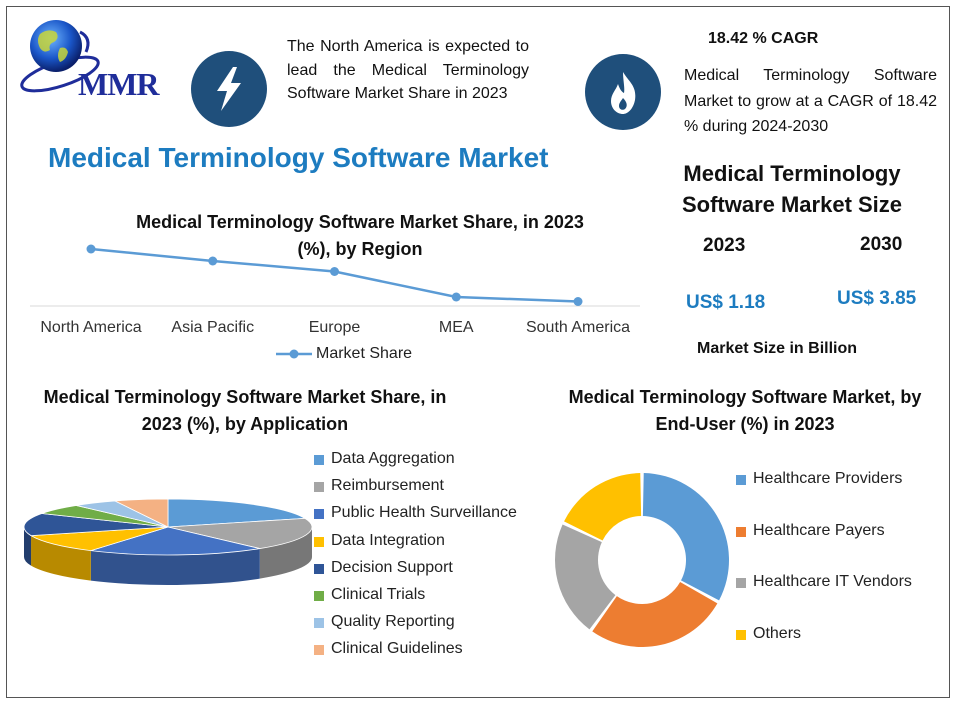 The height and width of the screenshot is (707, 960). What do you see at coordinates (763, 38) in the screenshot?
I see `cagr-label: 18.42 % CAGR` at bounding box center [763, 38].